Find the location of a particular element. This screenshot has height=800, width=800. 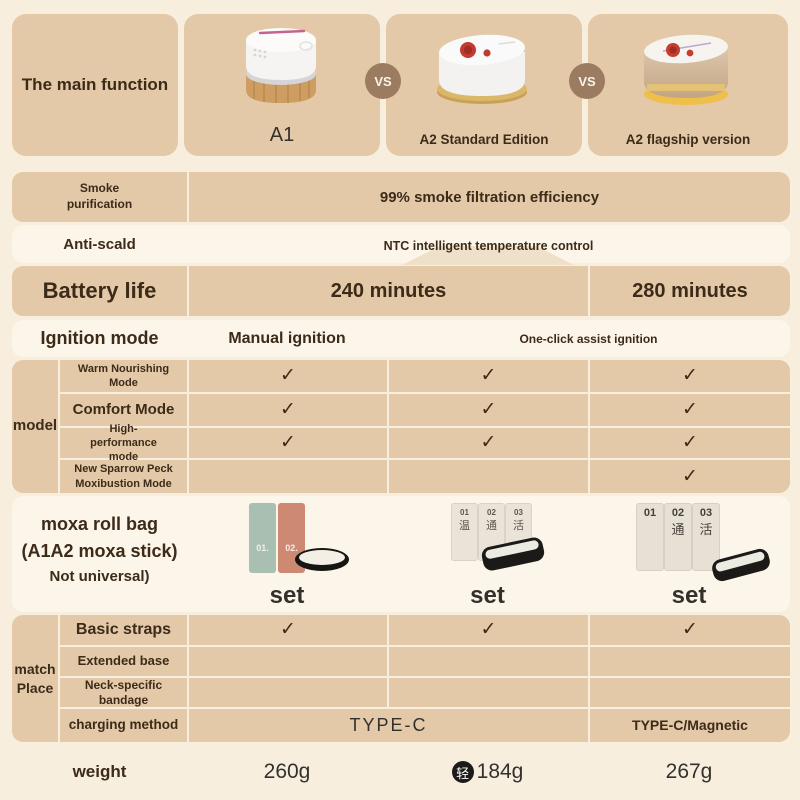

accessory-label-cell: Neck-specific bandage is located at coordinates (123, 692).